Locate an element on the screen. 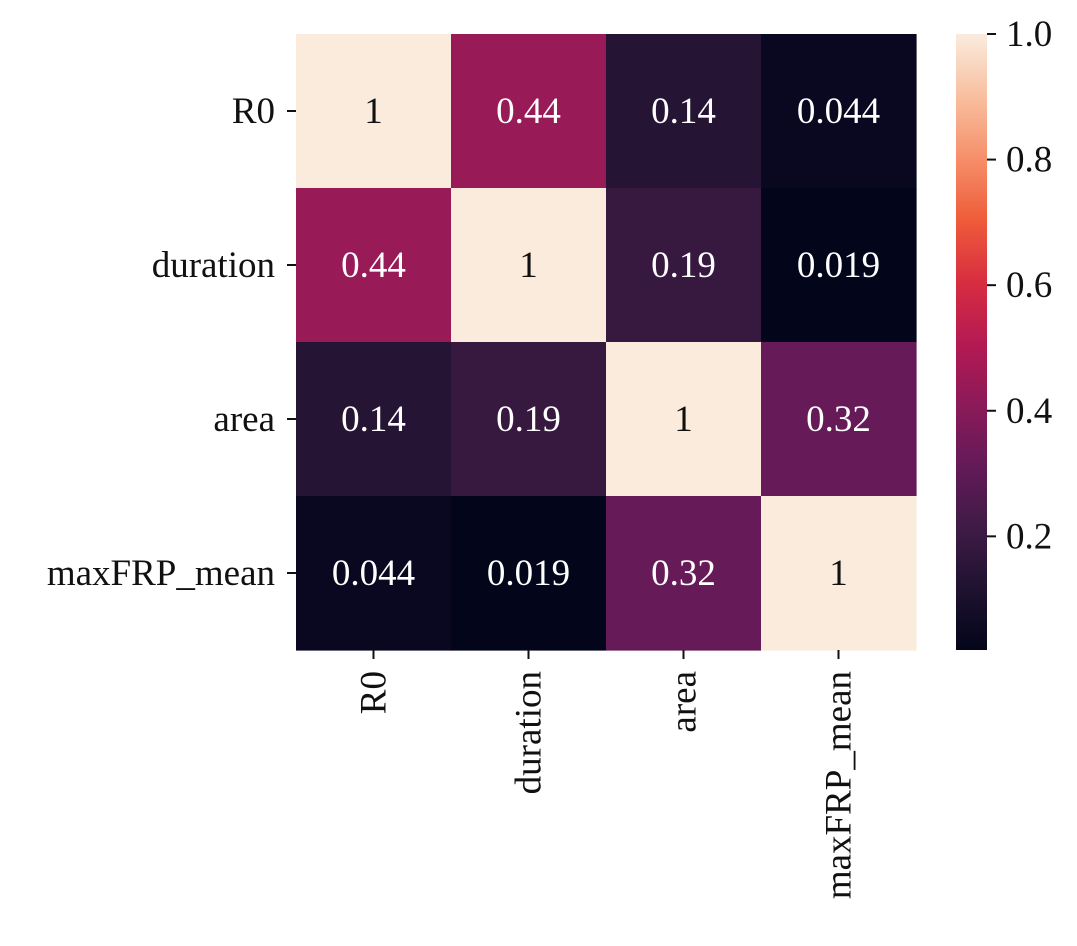 Image resolution: width=1077 pixels, height=946 pixels. heatmap-cell-duration-area is located at coordinates (684, 265).